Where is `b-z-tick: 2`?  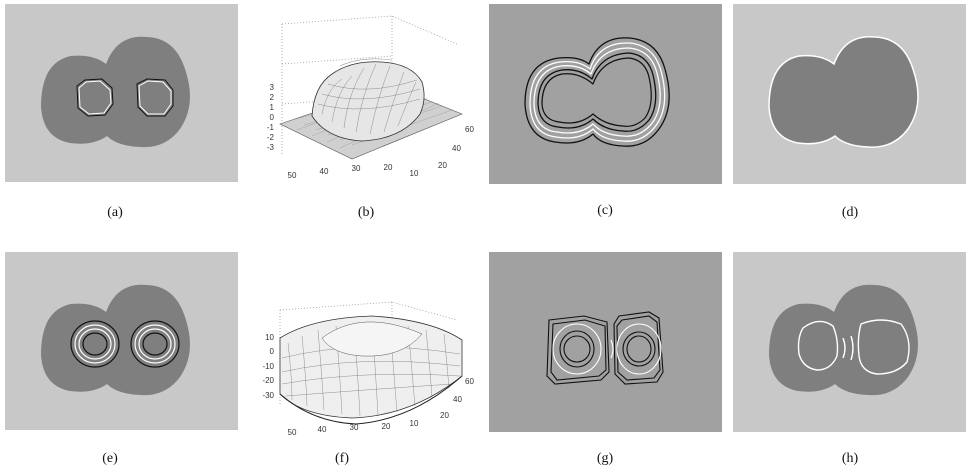 b-z-tick: 2 is located at coordinates (272, 97).